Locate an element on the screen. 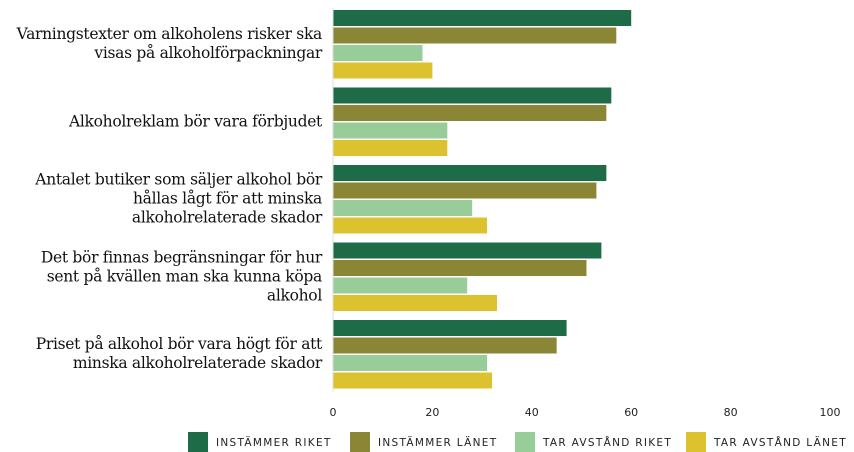  legend-label: TAR AVSTÅND RIKET is located at coordinates (607, 442).